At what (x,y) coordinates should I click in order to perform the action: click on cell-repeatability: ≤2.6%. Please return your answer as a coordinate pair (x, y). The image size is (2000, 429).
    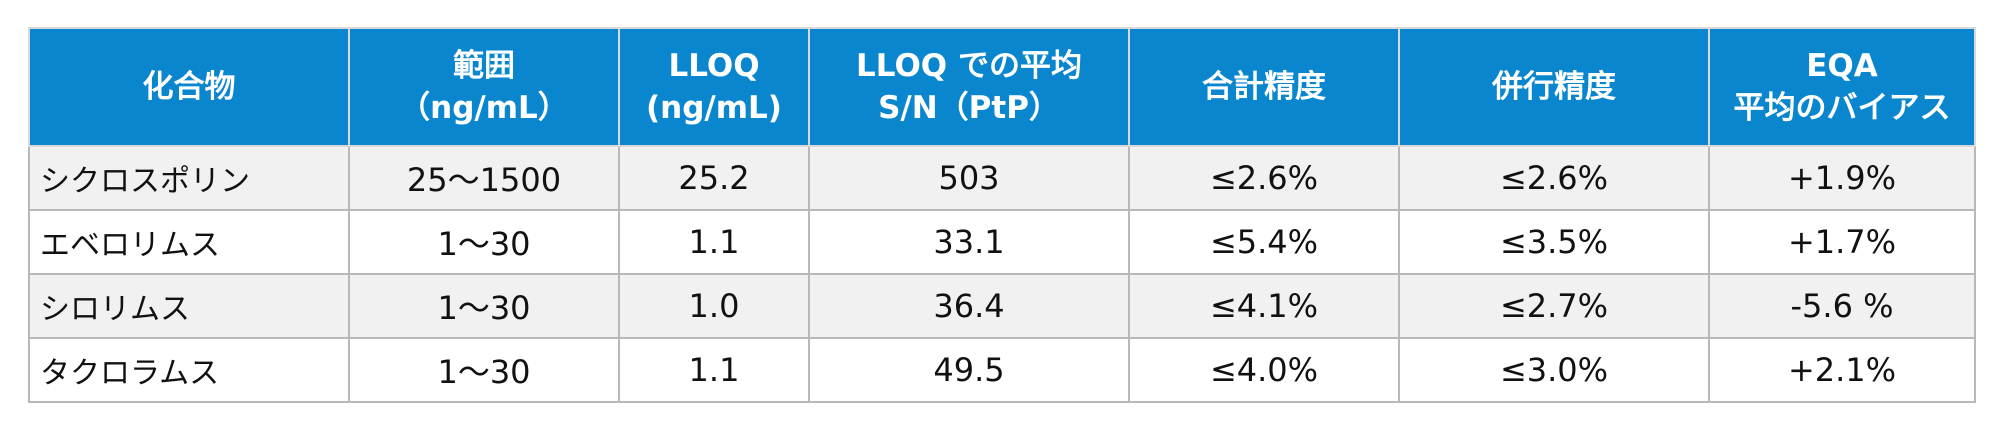
    Looking at the image, I should click on (1554, 178).